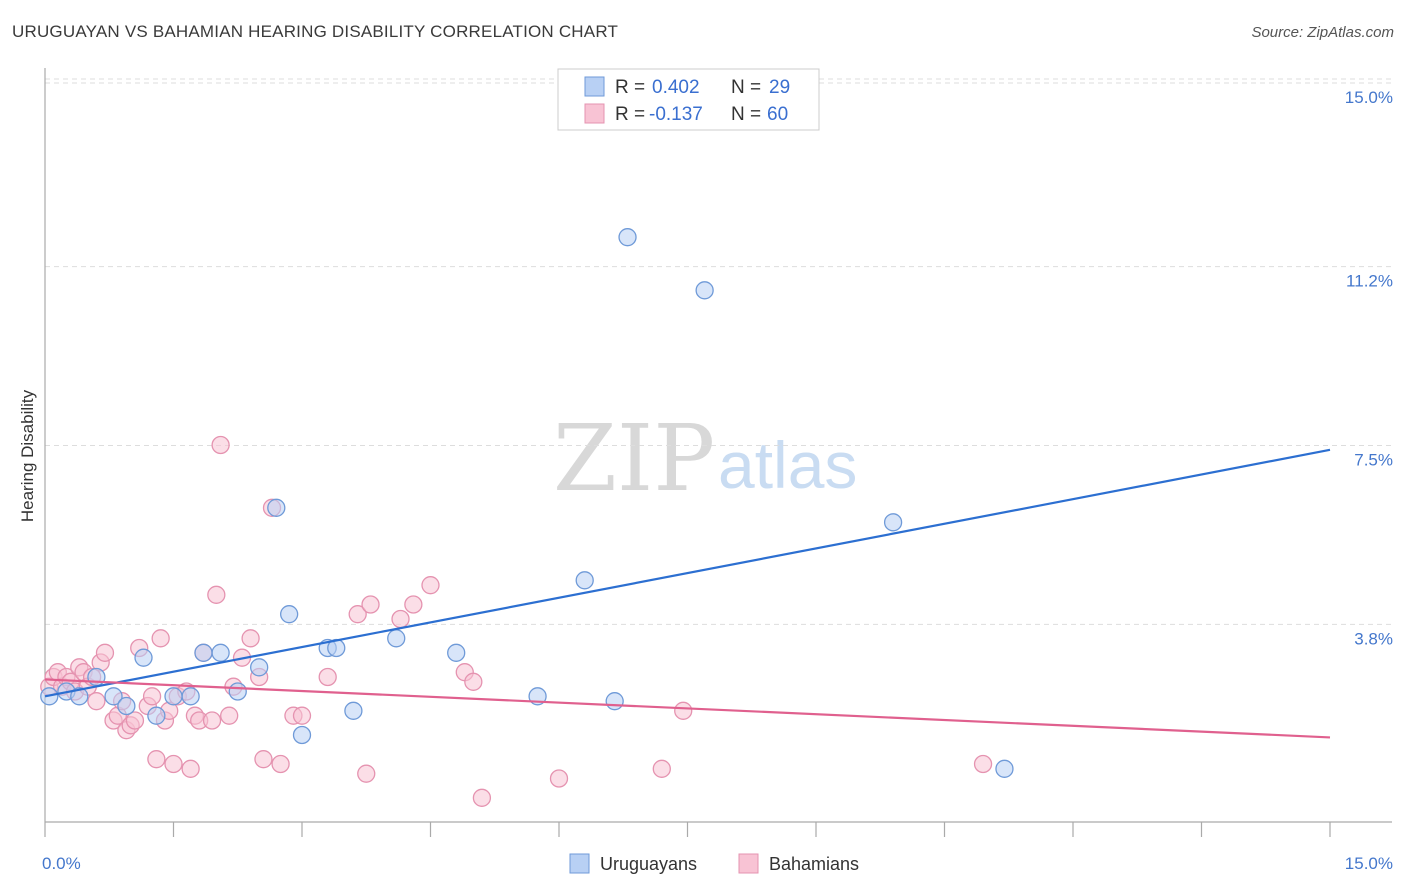 Image resolution: width=1406 pixels, height=892 pixels. Describe the element at coordinates (748, 863) in the screenshot. I see `bahamians-legend-swatch` at that location.